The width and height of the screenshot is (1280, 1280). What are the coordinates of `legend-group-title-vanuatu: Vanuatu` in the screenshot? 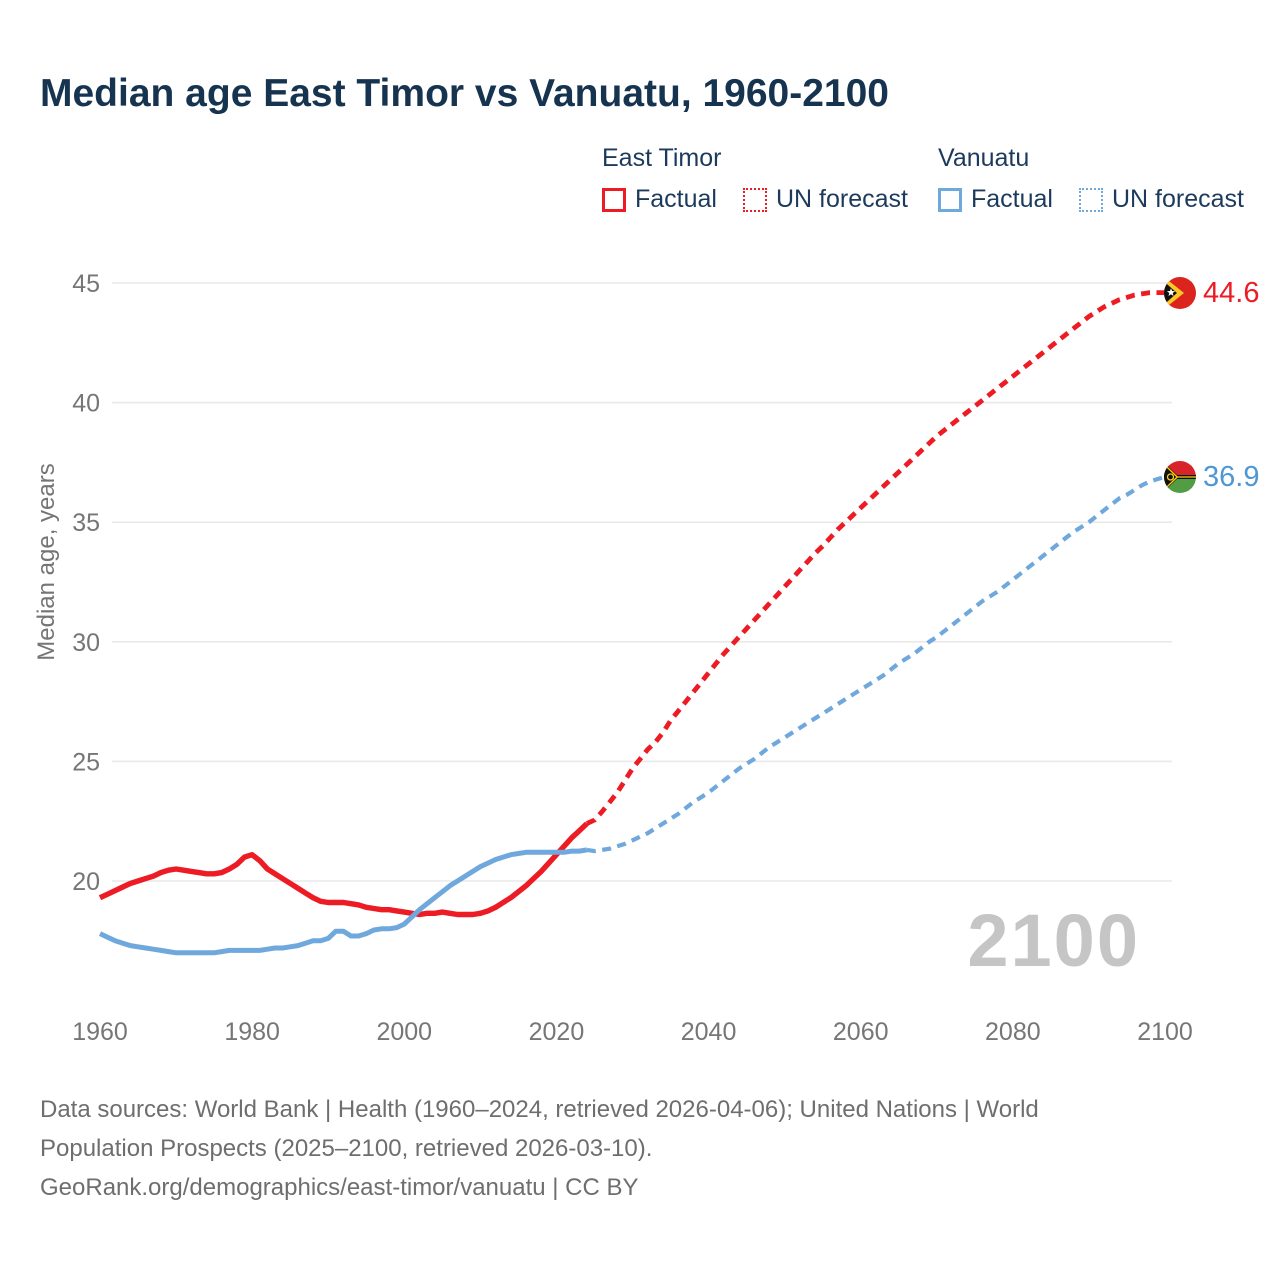 It's located at (984, 158).